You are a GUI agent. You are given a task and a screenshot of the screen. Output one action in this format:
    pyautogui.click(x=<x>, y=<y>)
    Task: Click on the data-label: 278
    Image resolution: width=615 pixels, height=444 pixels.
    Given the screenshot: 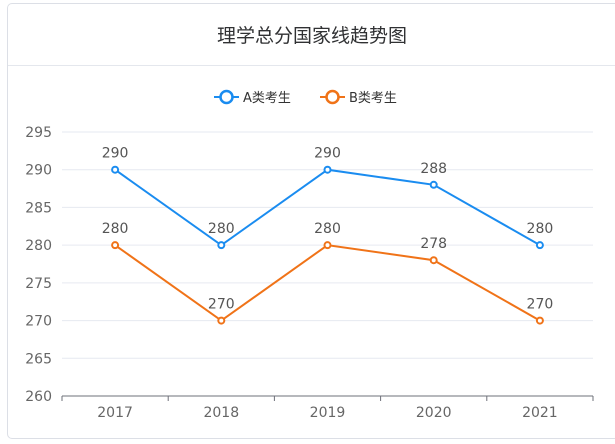 What is the action you would take?
    pyautogui.click(x=433, y=244)
    